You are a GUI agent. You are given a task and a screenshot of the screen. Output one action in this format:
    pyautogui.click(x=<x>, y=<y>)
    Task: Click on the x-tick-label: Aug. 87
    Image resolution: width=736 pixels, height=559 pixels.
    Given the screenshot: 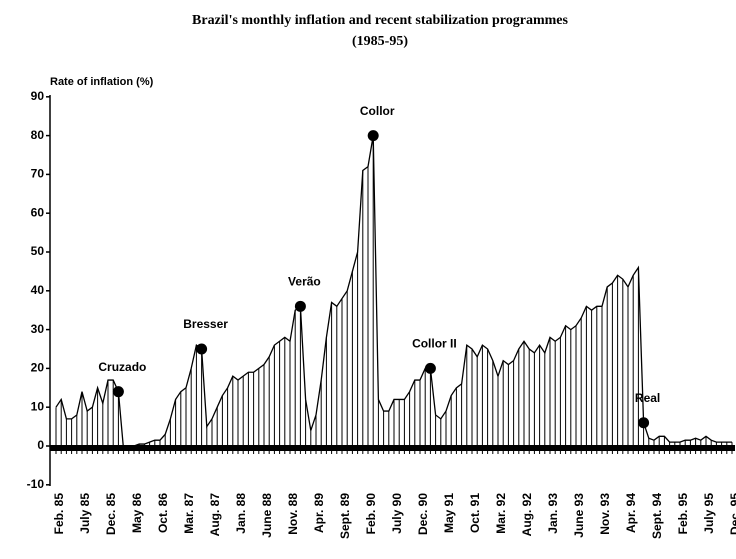 What is the action you would take?
    pyautogui.click(x=215, y=515)
    